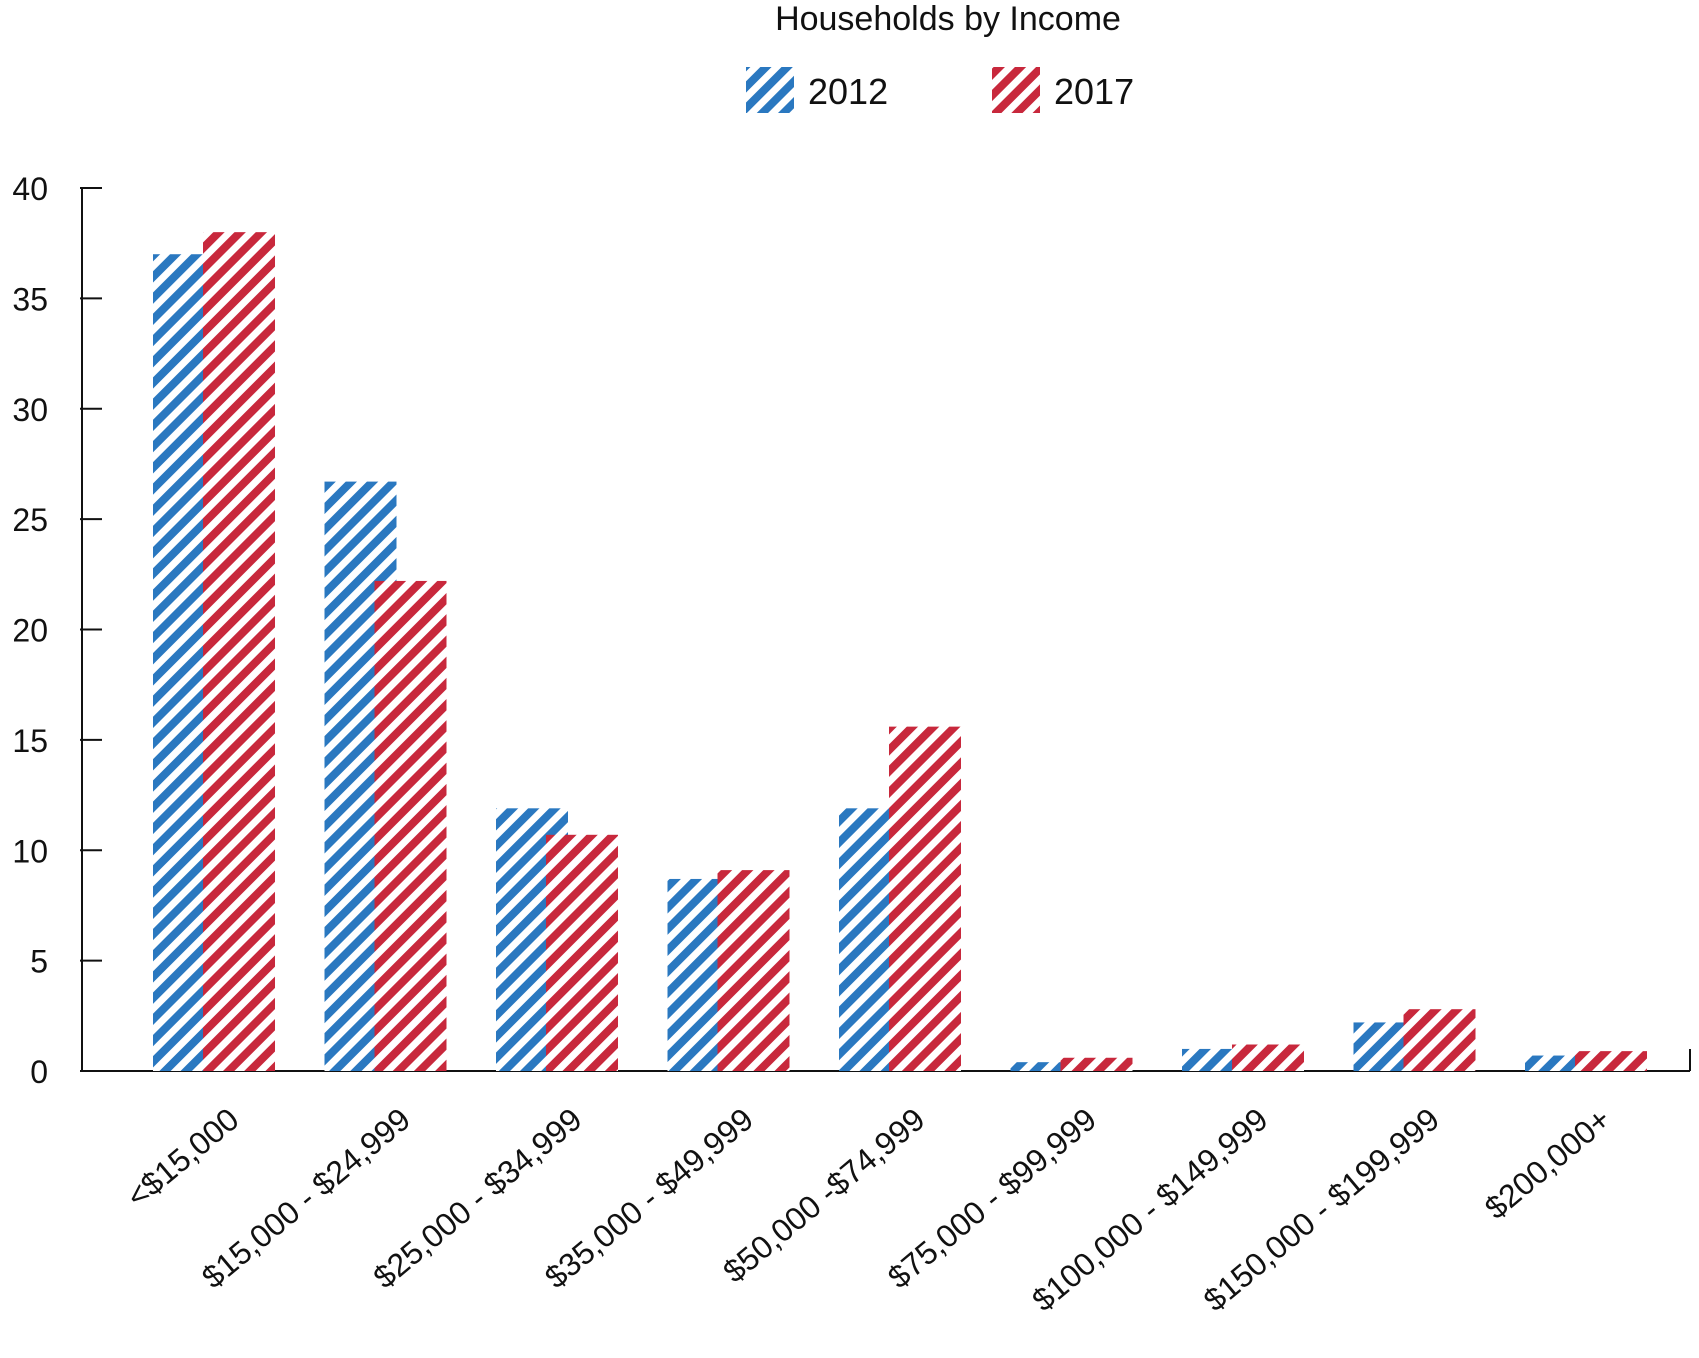  What do you see at coordinates (39, 1072) in the screenshot?
I see `y-tick-label-0: 0` at bounding box center [39, 1072].